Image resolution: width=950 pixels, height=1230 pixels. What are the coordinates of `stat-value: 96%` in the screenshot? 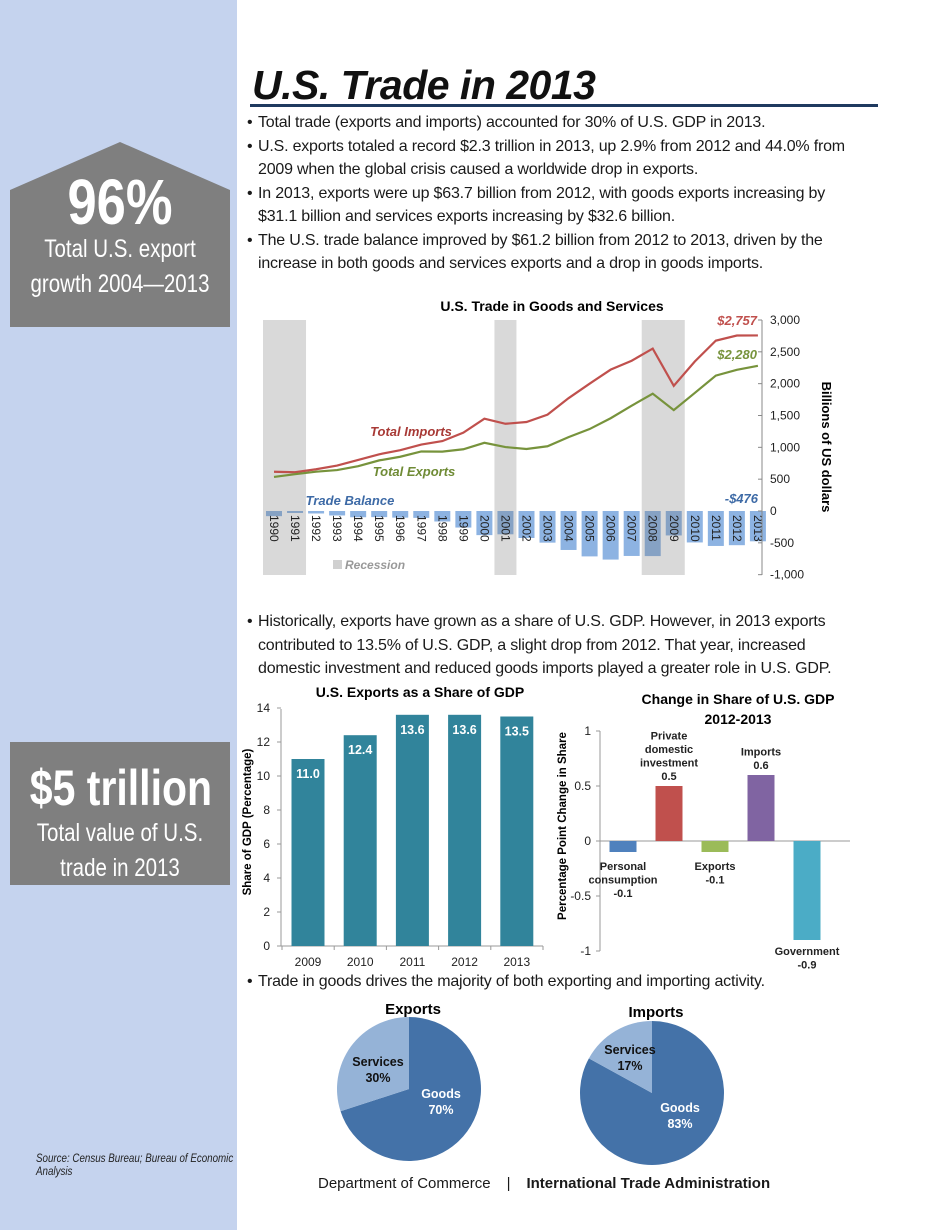 It's located at (120, 202).